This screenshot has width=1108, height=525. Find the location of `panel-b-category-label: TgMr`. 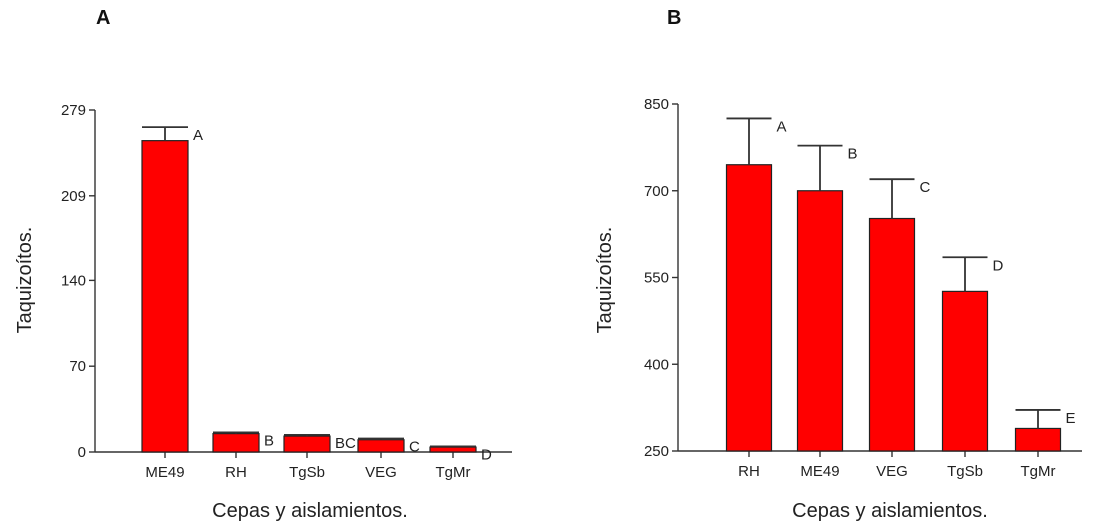

panel-b-category-label: TgMr is located at coordinates (1038, 471).